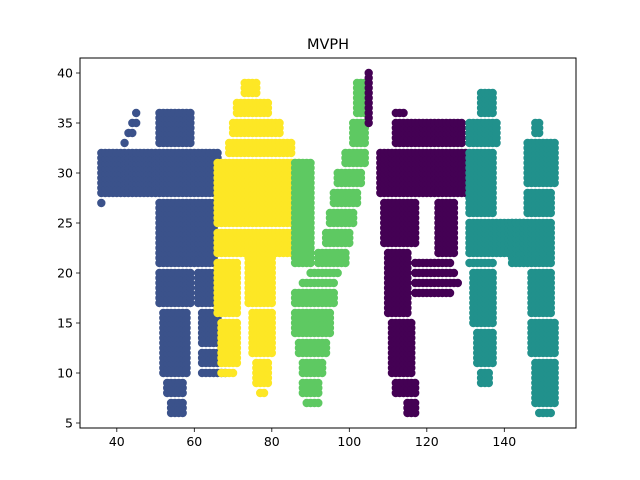  Describe the element at coordinates (65, 323) in the screenshot. I see `y-tick-label: 15` at that location.